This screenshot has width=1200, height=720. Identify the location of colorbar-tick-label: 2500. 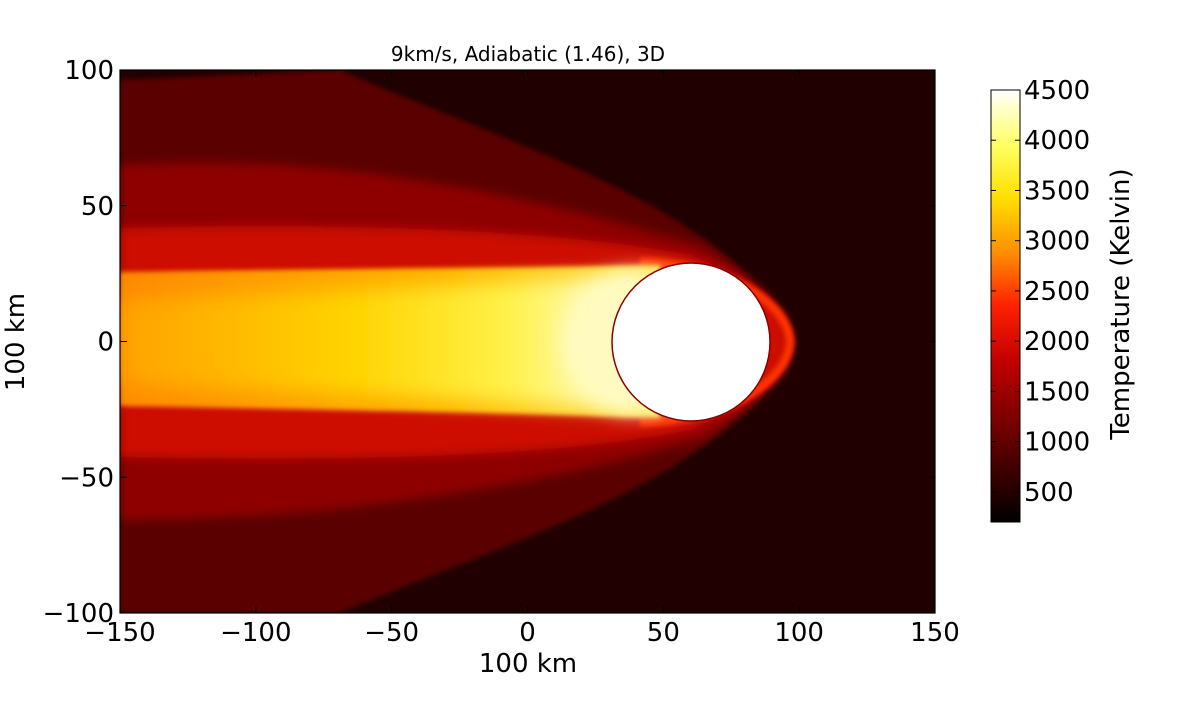
(1057, 292).